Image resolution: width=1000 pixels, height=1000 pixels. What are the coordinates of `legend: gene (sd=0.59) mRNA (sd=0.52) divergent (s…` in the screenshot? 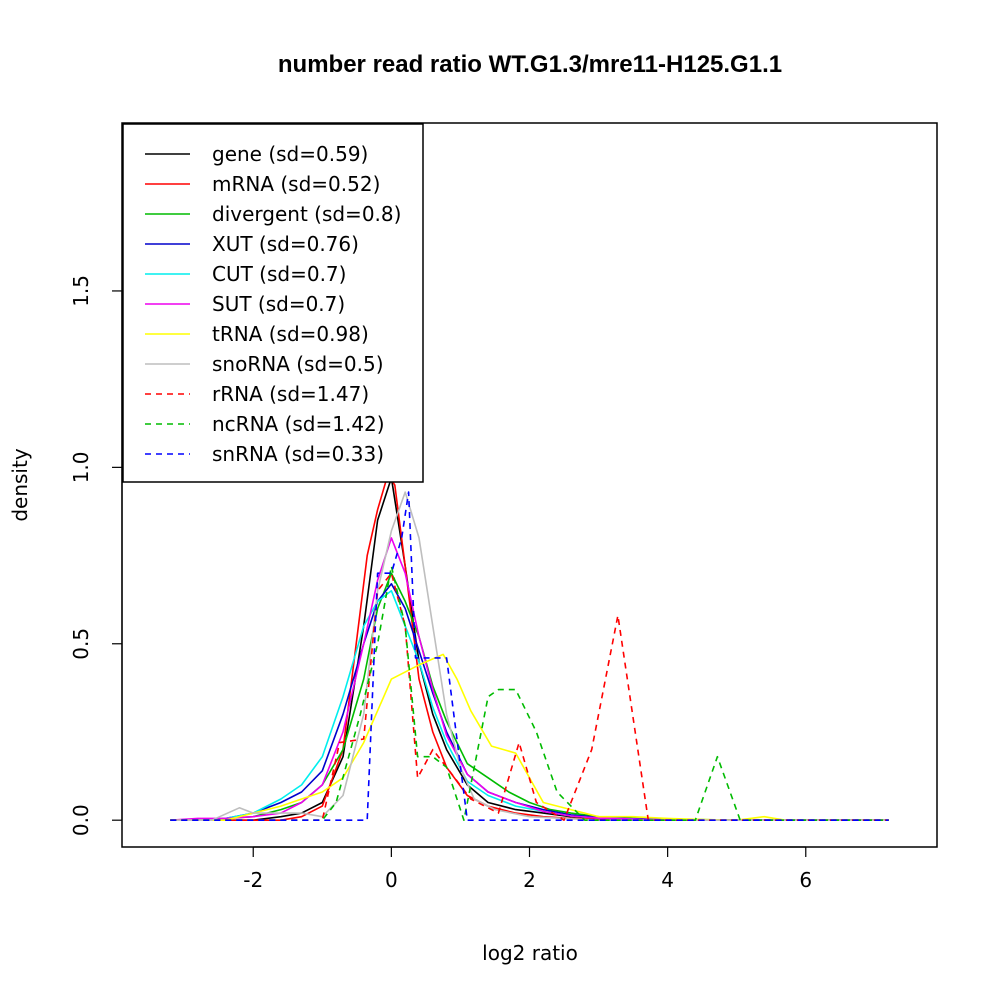 It's located at (273, 303).